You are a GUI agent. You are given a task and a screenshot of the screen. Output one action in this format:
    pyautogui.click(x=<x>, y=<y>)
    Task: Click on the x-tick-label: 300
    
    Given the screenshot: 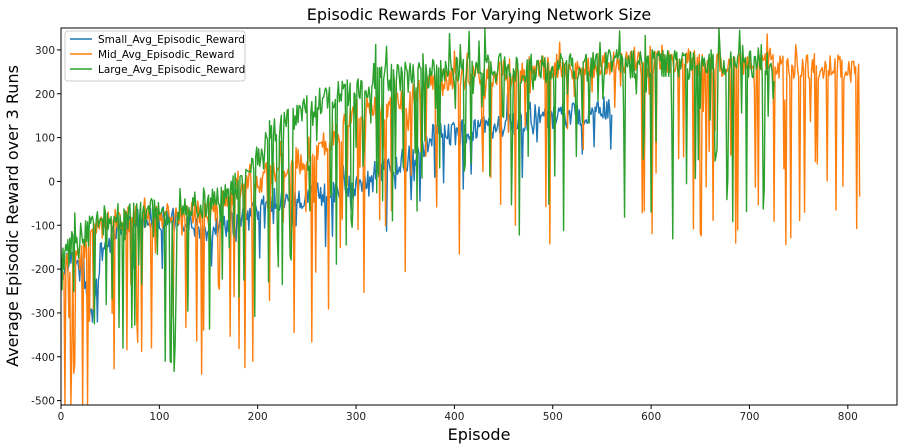 What is the action you would take?
    pyautogui.click(x=356, y=417)
    